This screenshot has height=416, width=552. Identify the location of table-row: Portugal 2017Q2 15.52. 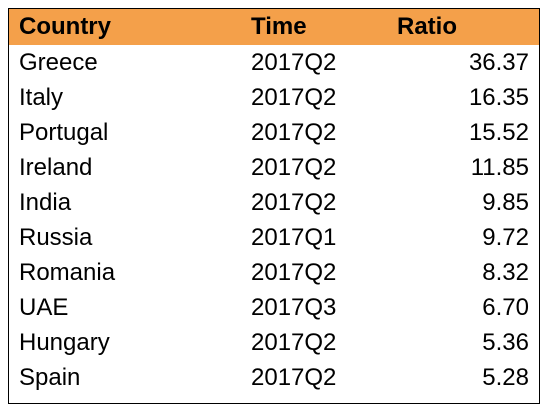
(274, 132).